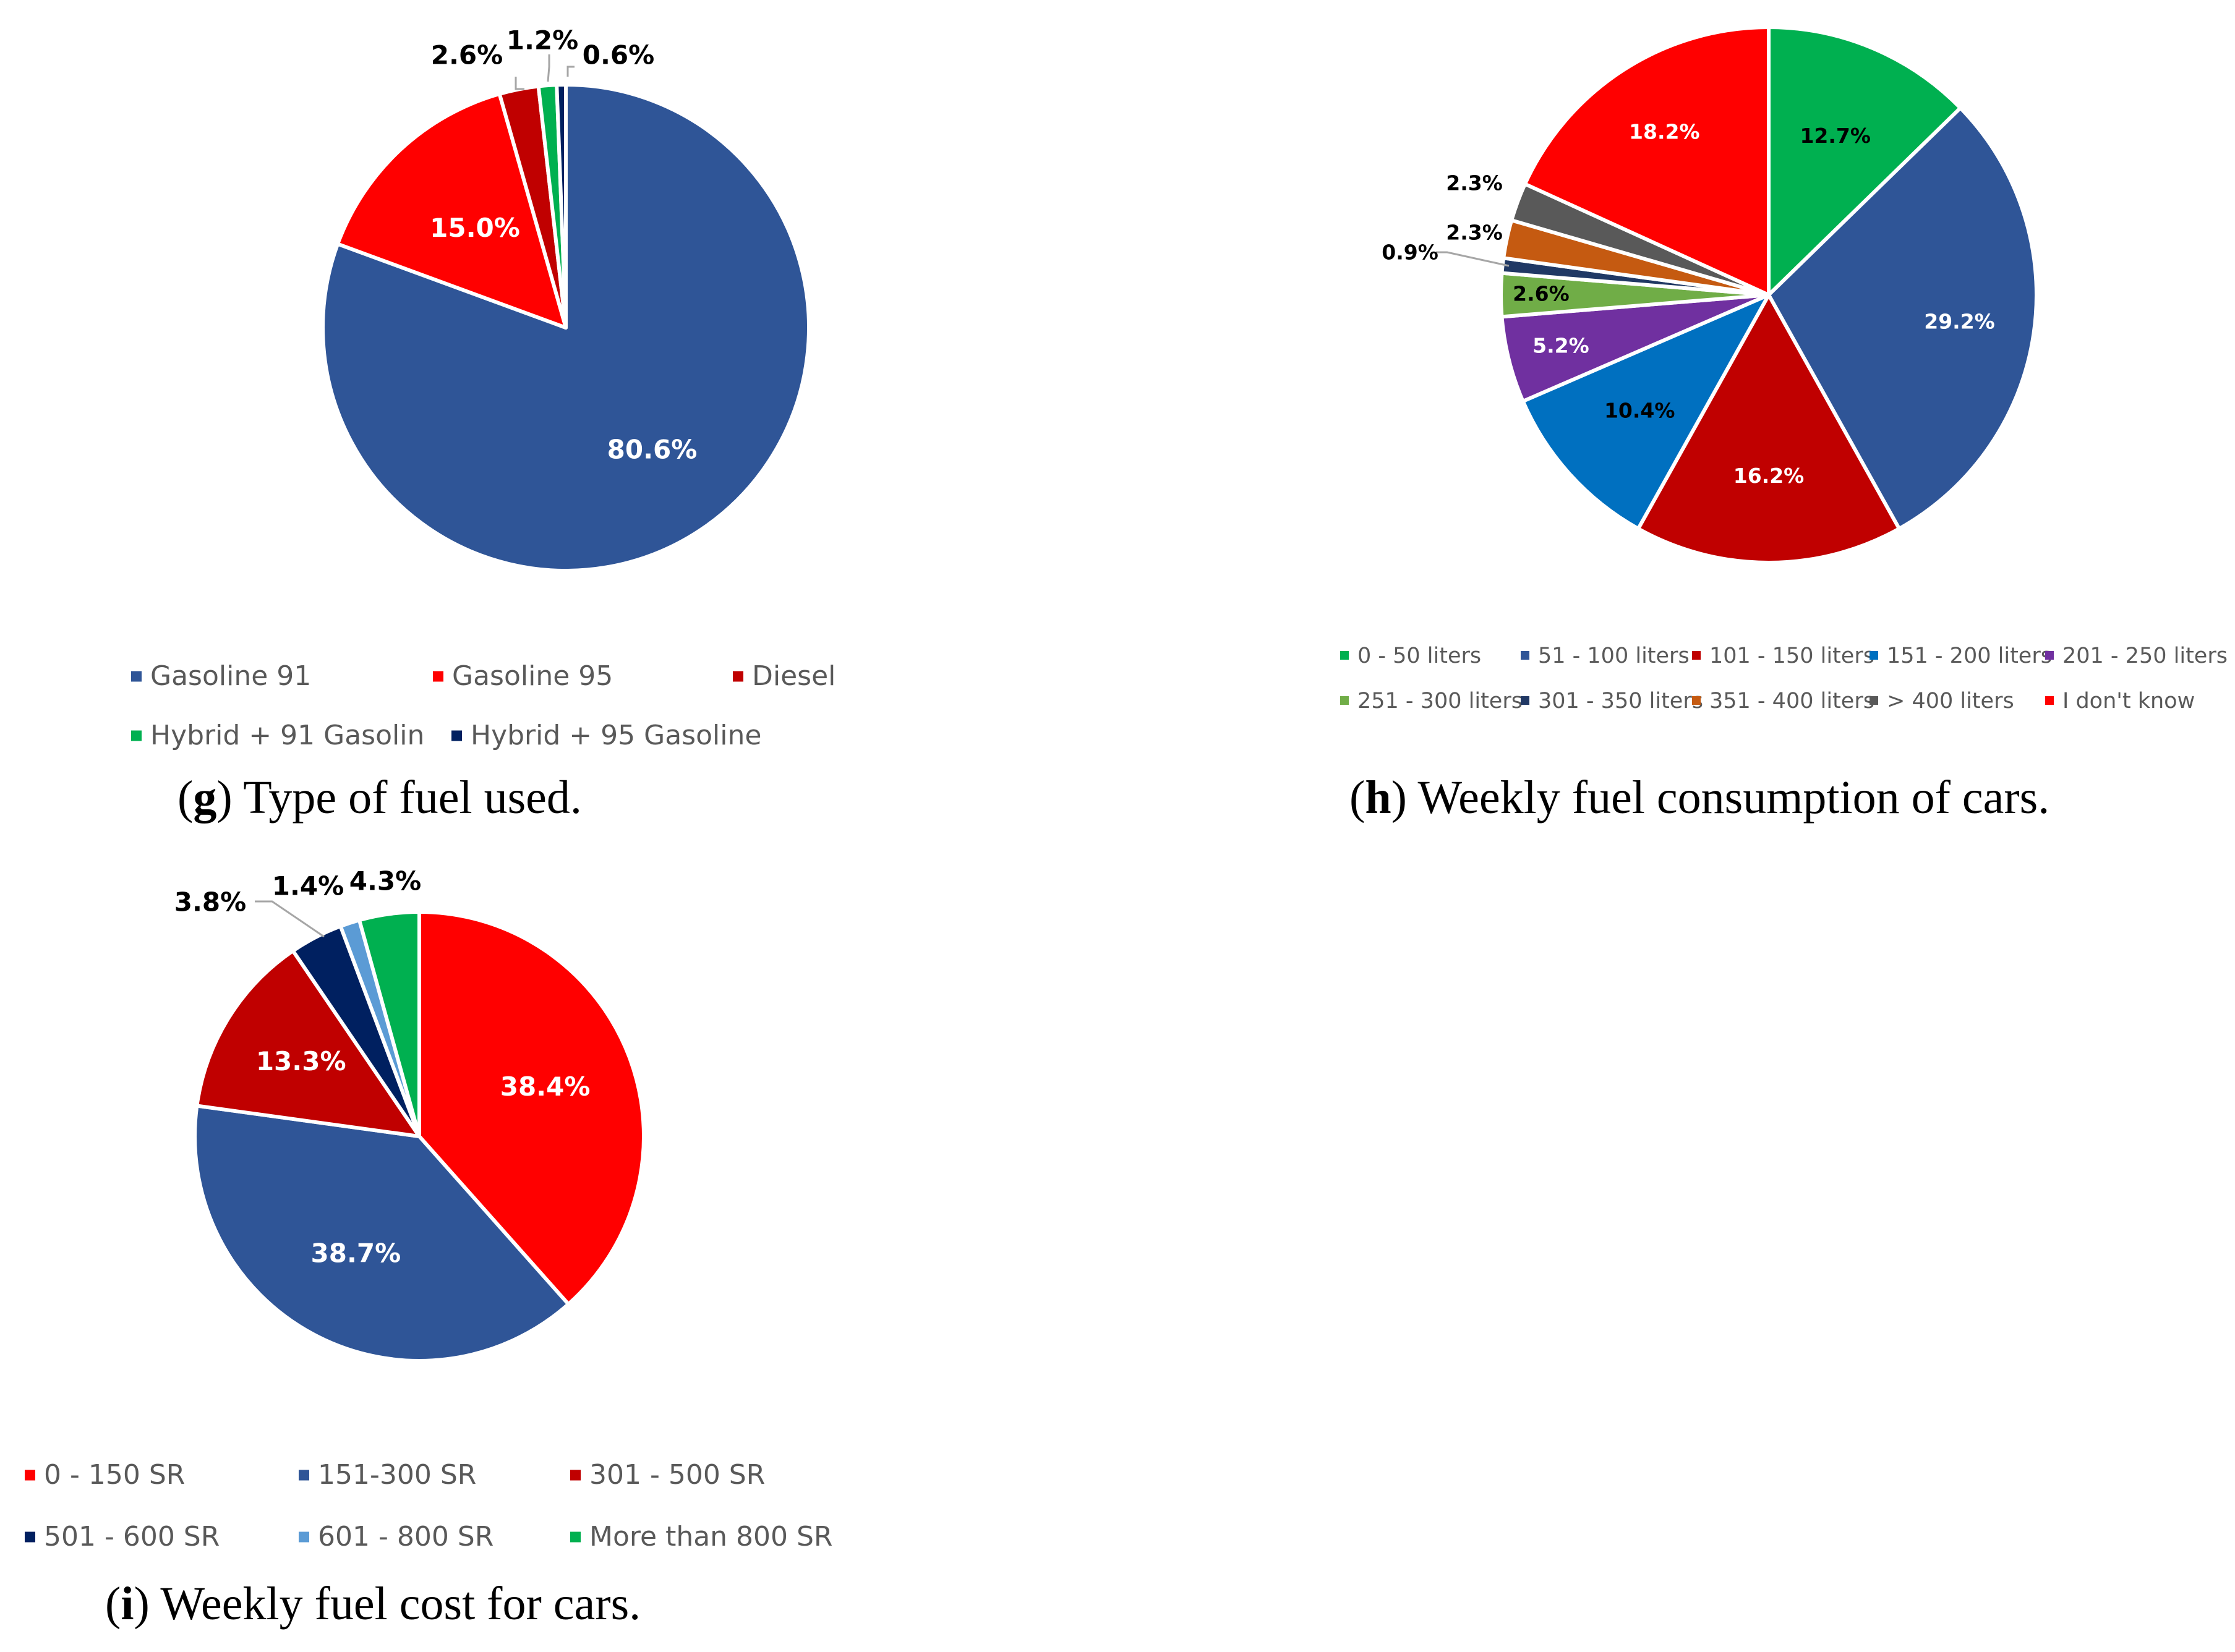  What do you see at coordinates (30, 1475) in the screenshot?
I see `legend-swatch-0-150-sr` at bounding box center [30, 1475].